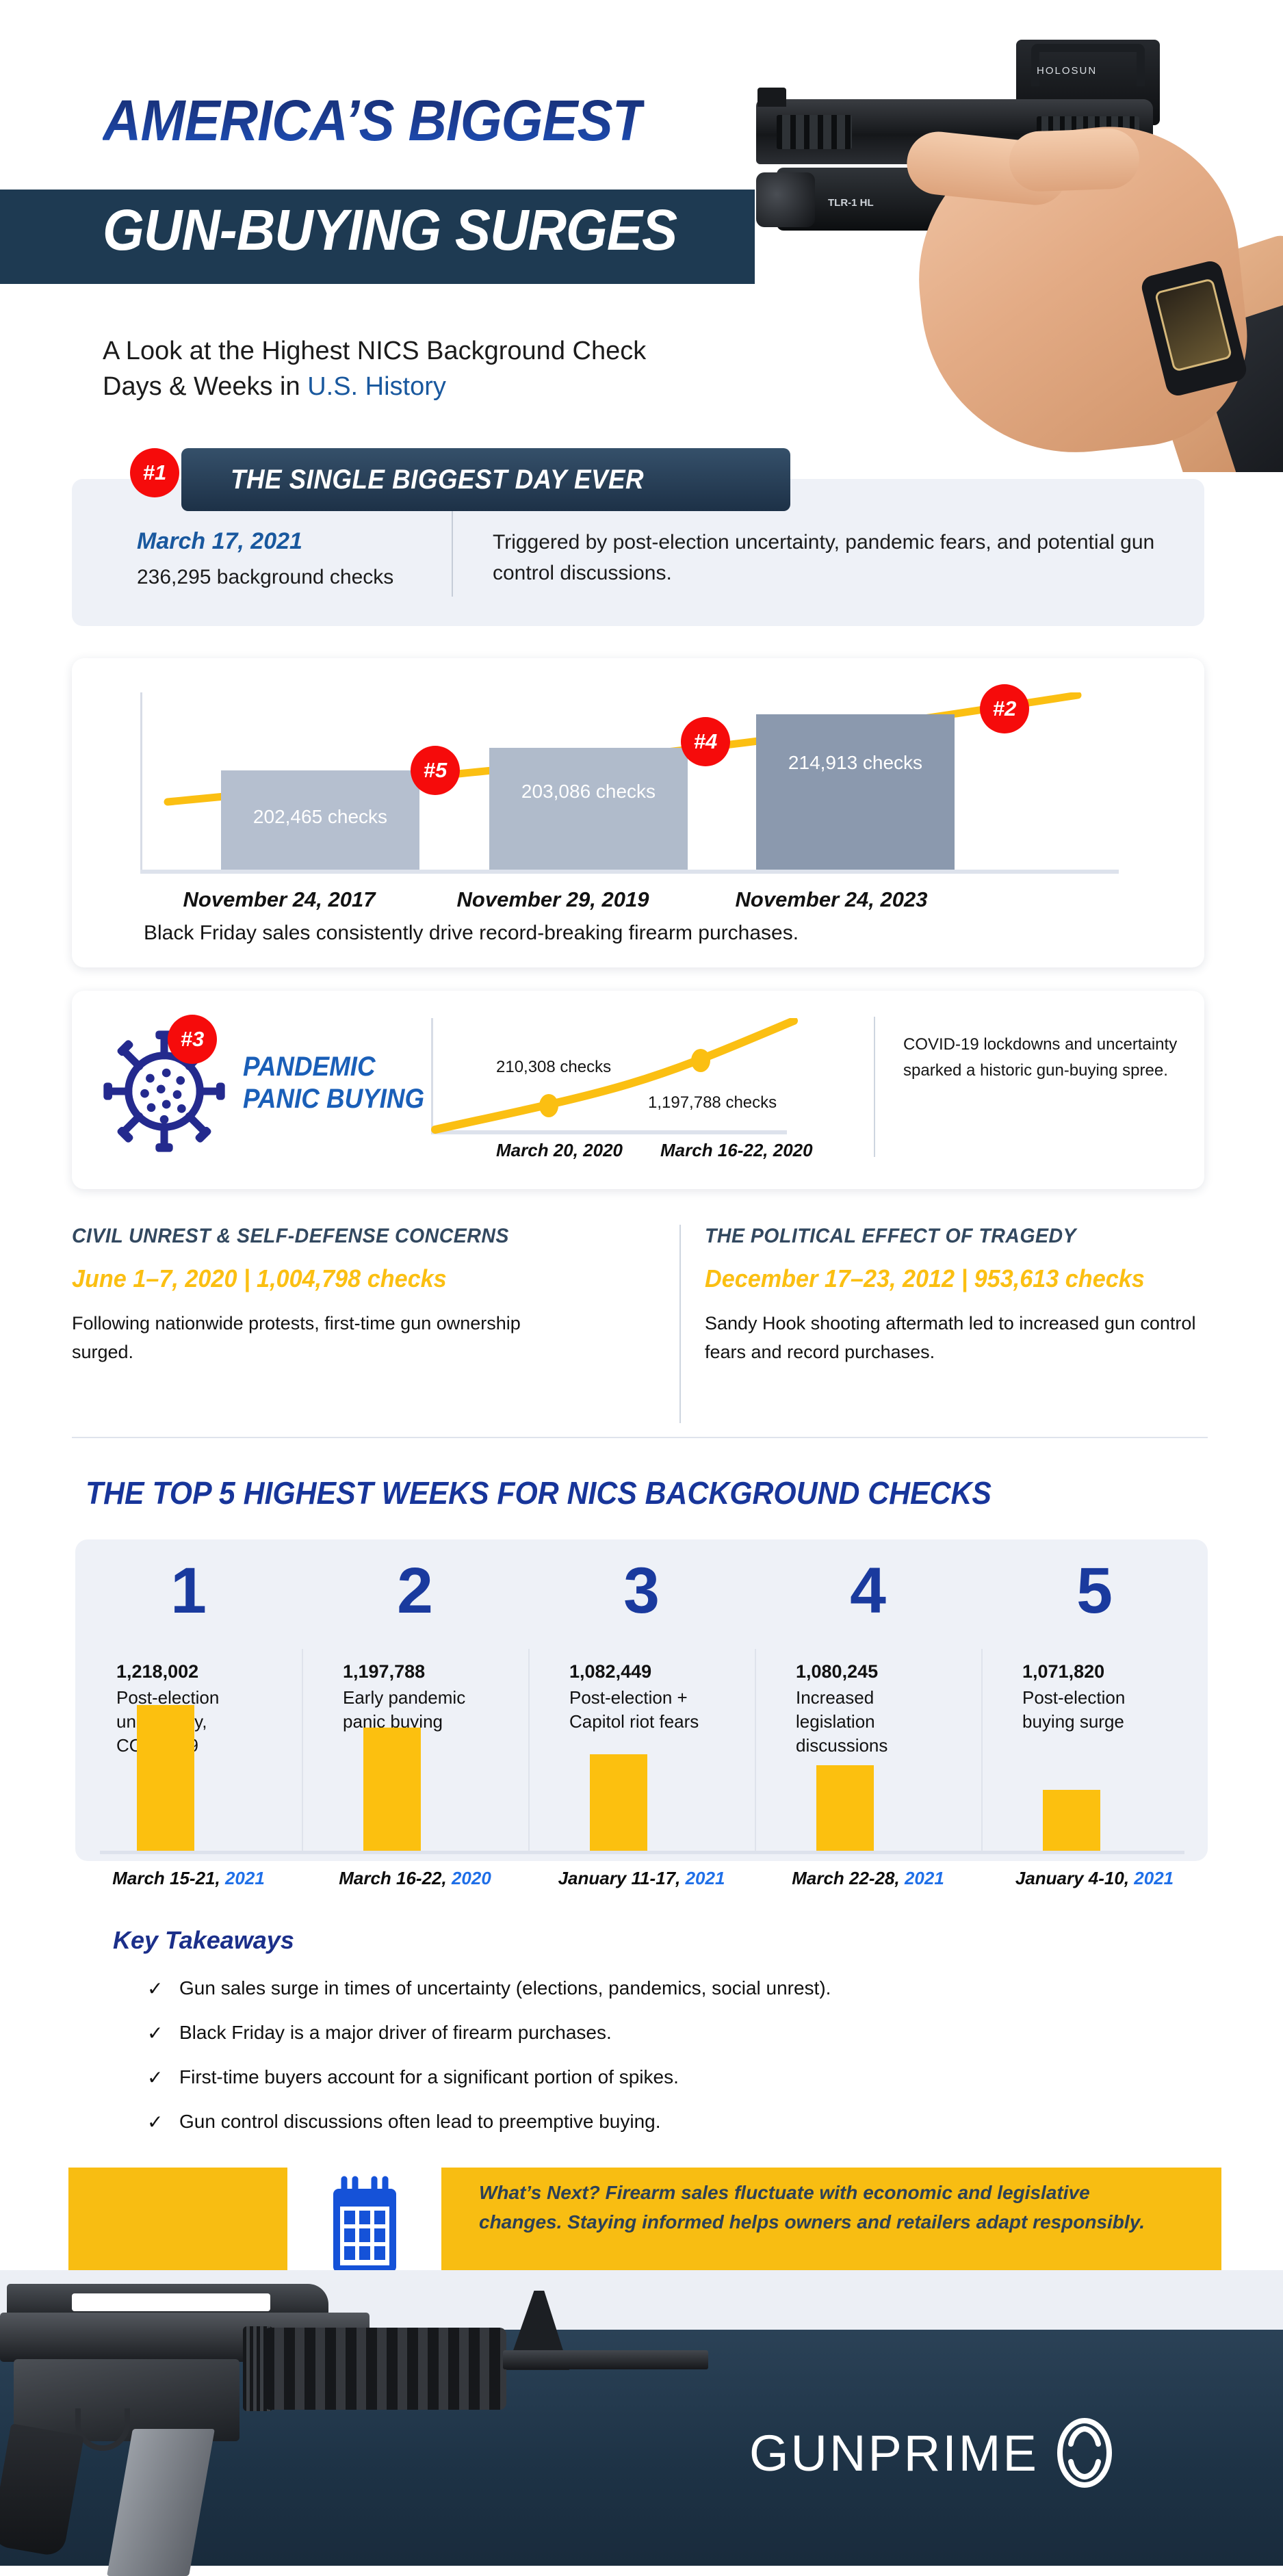 The height and width of the screenshot is (2576, 1283). I want to click on civil-unrest-stat: June 1–7, 2020 | 1,004,798 checks, so click(259, 1278).